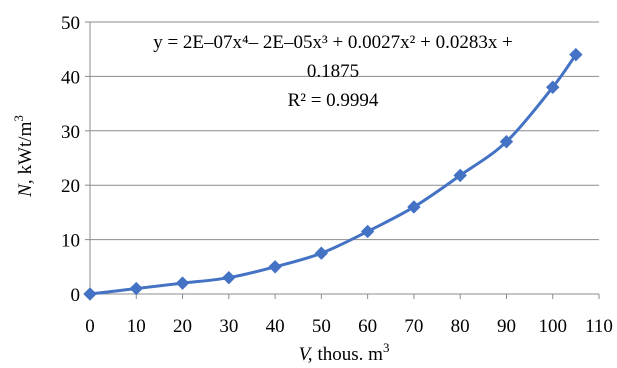 This screenshot has width=617, height=368. I want to click on x-axis-var: V,, so click(306, 354).